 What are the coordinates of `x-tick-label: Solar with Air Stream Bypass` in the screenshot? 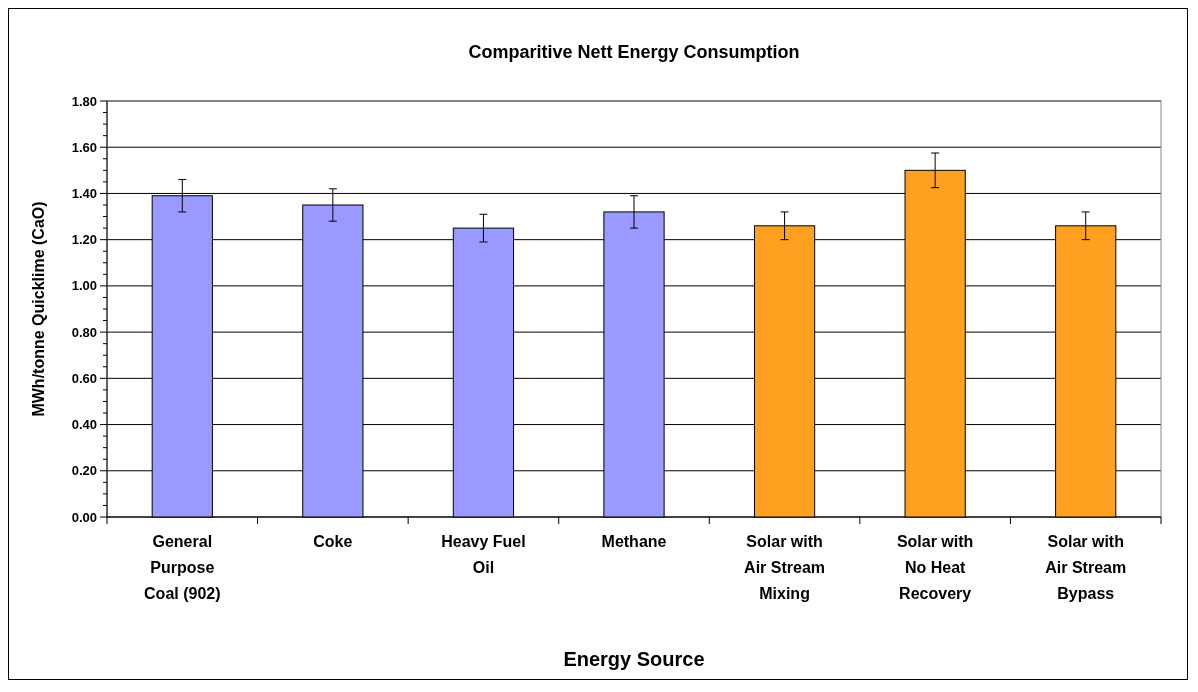 It's located at (1086, 567).